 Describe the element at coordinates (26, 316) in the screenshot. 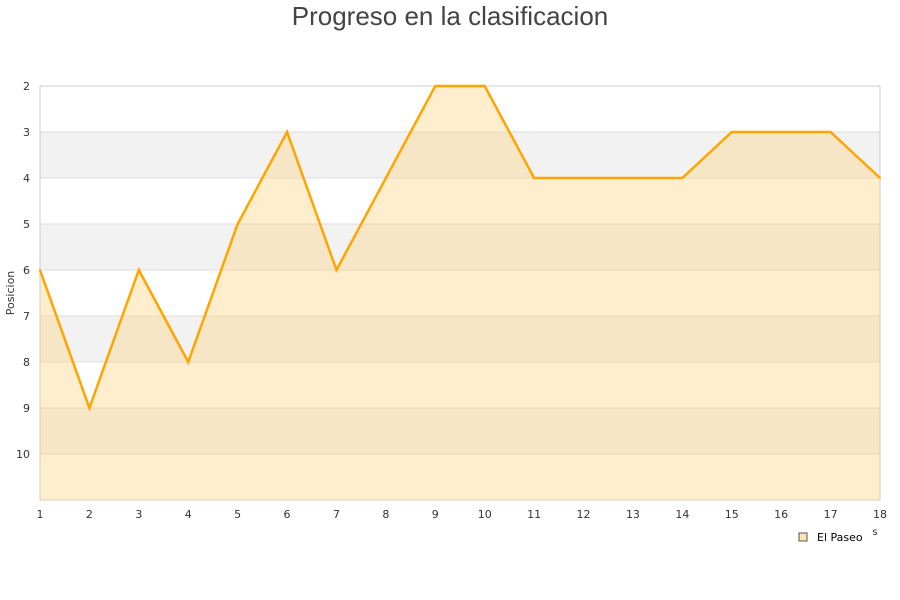

I see `y-tick-label: 7` at that location.